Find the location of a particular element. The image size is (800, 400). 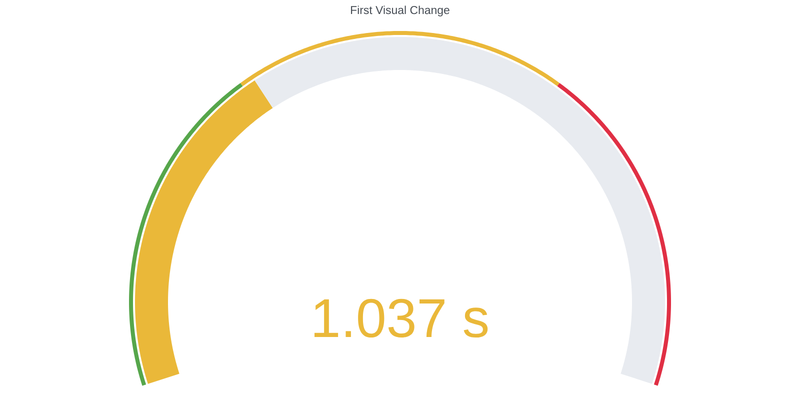

chart-title: First Visual Change is located at coordinates (400, 11).